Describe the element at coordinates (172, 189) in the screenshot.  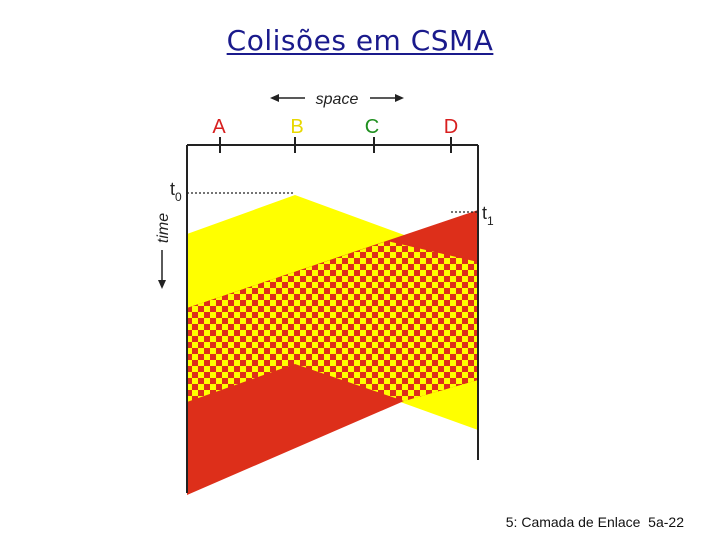
I see `t0-label-main: t` at that location.